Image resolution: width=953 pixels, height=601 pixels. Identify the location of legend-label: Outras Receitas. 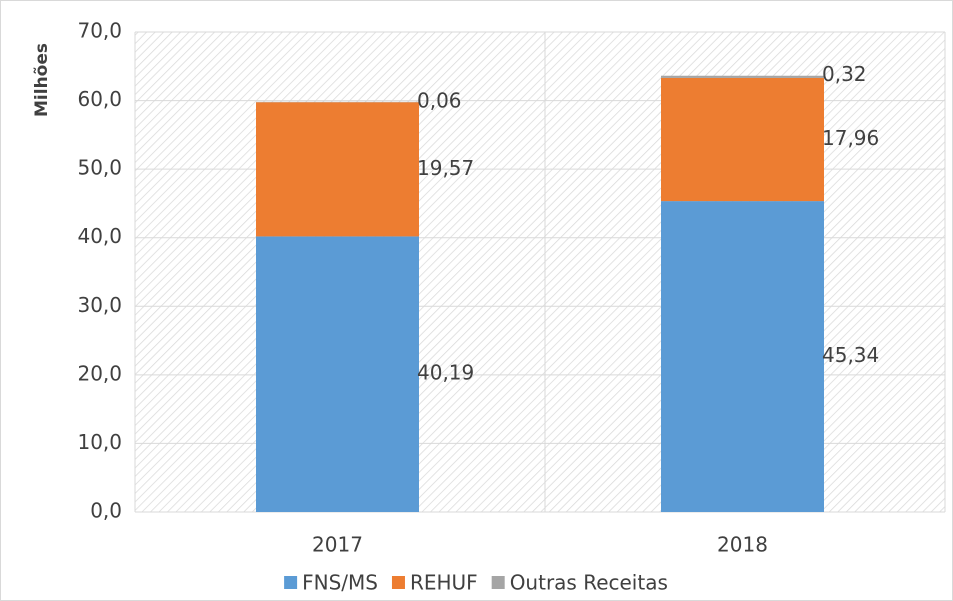
(589, 583).